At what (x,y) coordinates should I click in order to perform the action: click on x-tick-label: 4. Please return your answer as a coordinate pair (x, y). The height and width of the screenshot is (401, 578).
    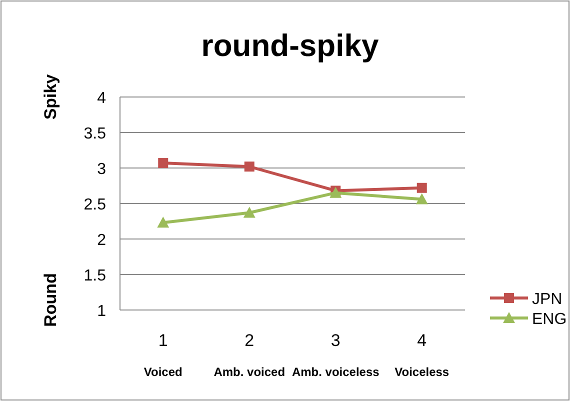
    Looking at the image, I should click on (422, 340).